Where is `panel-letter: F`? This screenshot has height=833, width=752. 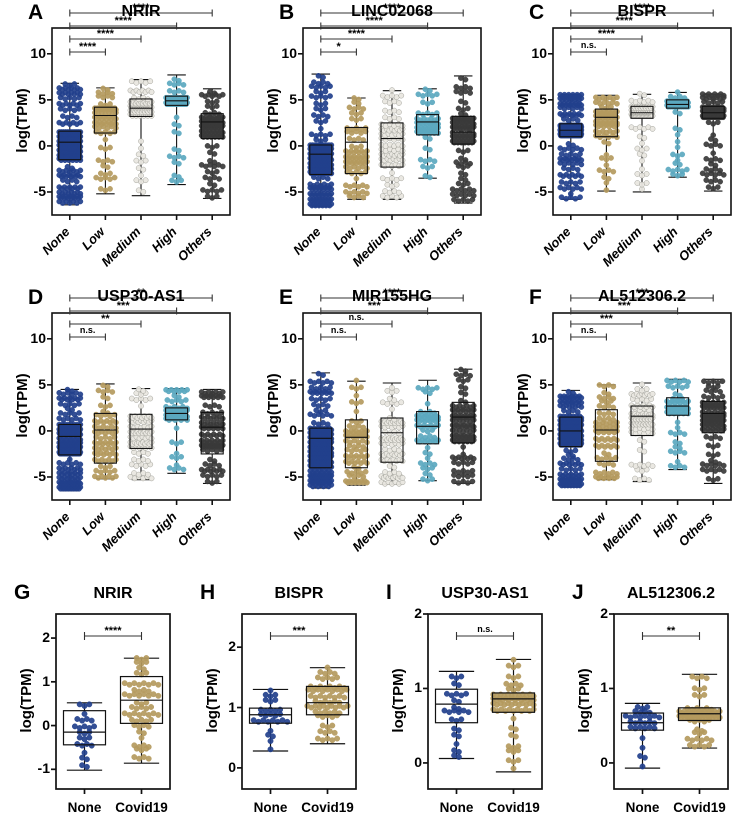 panel-letter: F is located at coordinates (535, 297).